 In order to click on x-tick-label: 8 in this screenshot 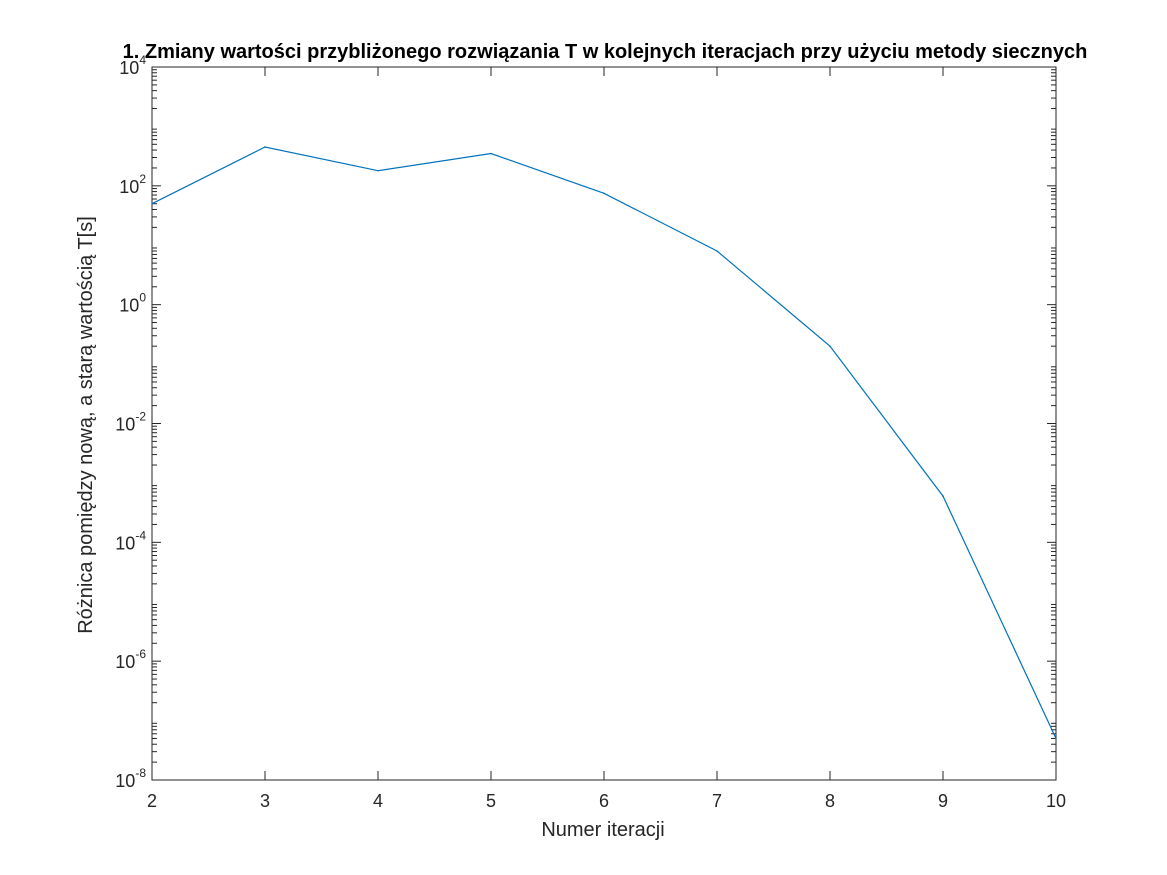, I will do `click(830, 801)`.